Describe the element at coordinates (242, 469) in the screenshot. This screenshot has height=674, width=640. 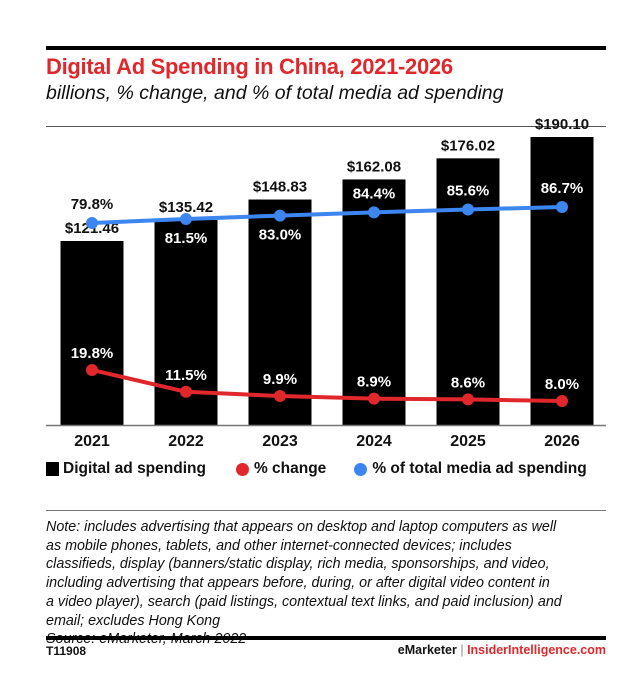
I see `legend-change-dot` at that location.